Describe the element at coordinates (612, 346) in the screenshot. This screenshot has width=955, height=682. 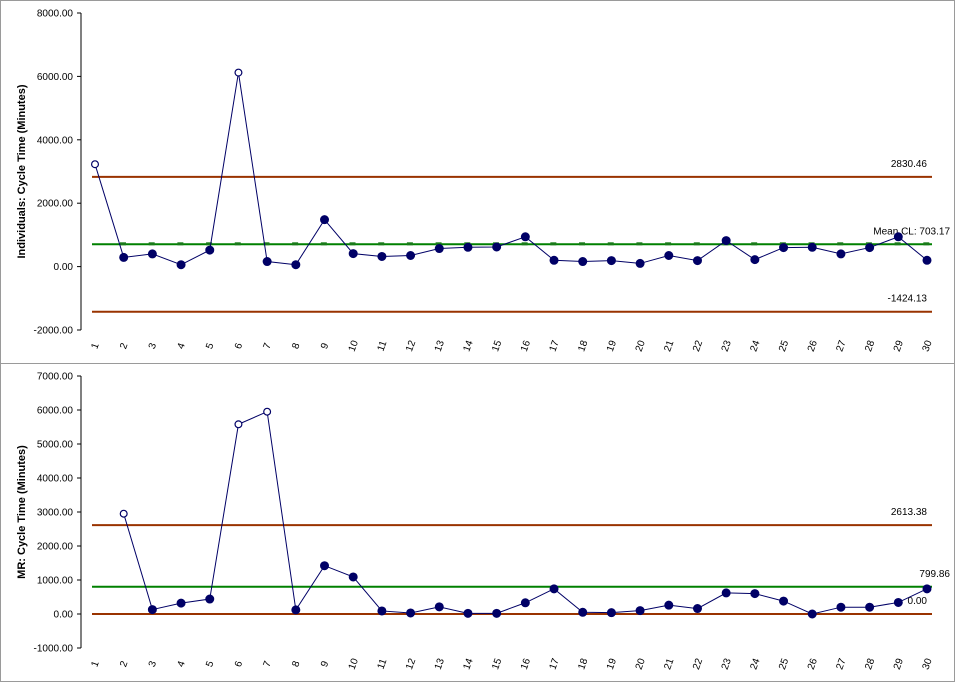
I see `individuals-x-tick-label: 19` at that location.